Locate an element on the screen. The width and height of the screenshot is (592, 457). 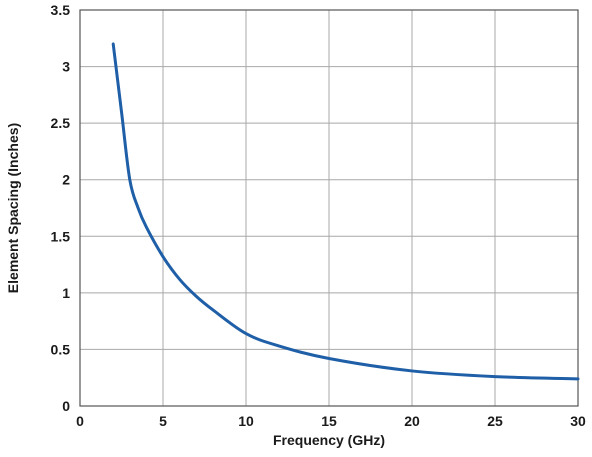
y-axis-title: Element Spacing (Inches) is located at coordinates (13, 208).